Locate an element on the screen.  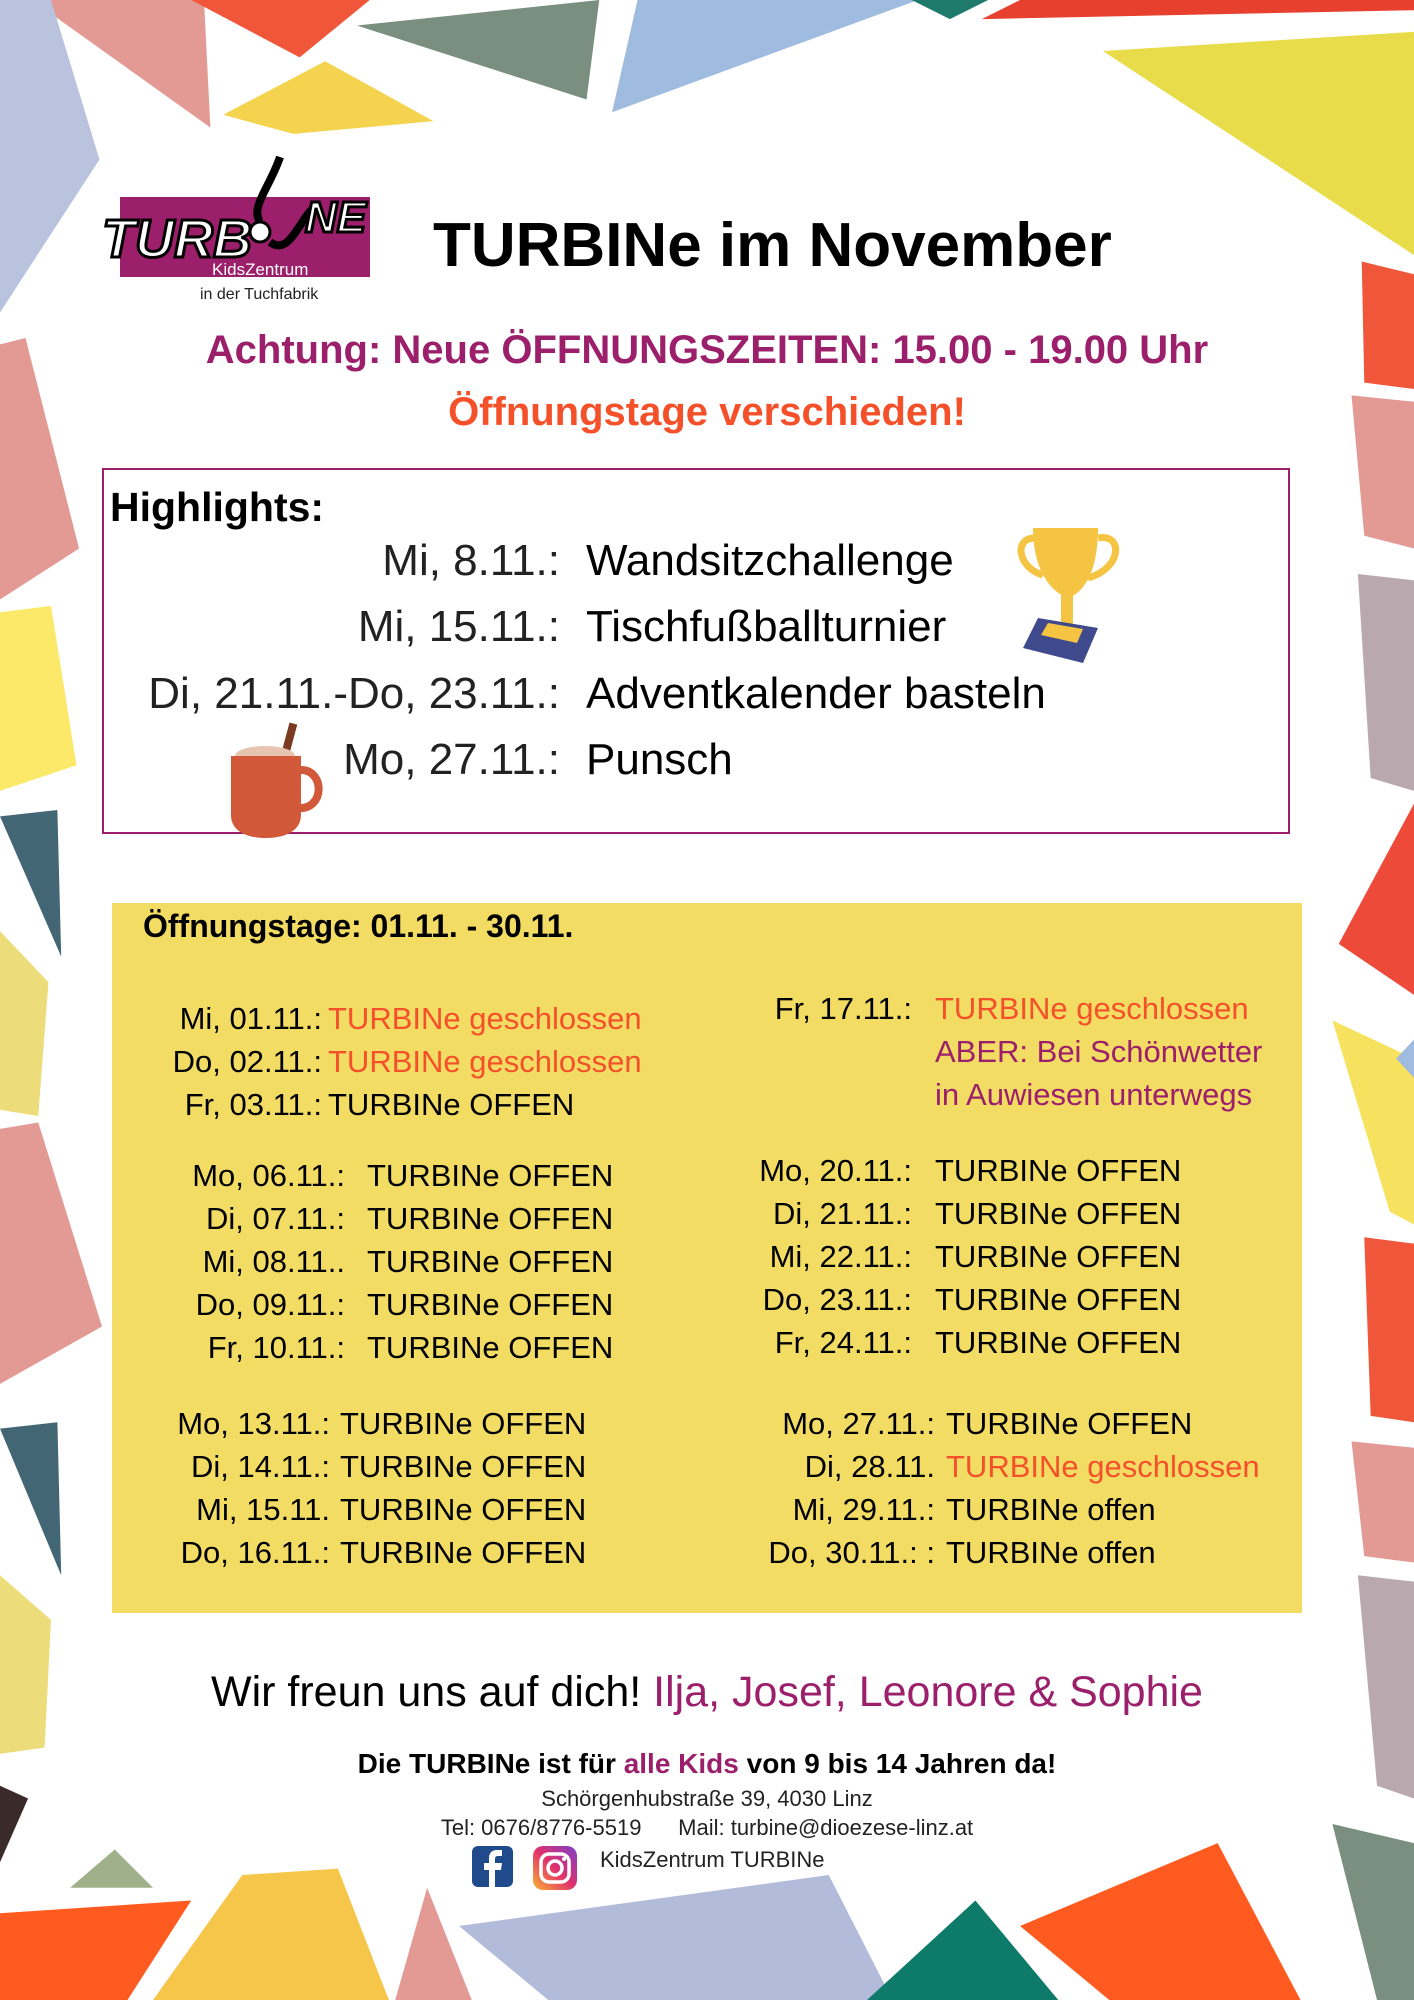
highlight-date: Mi, 15.11.: is located at coordinates (458, 626).